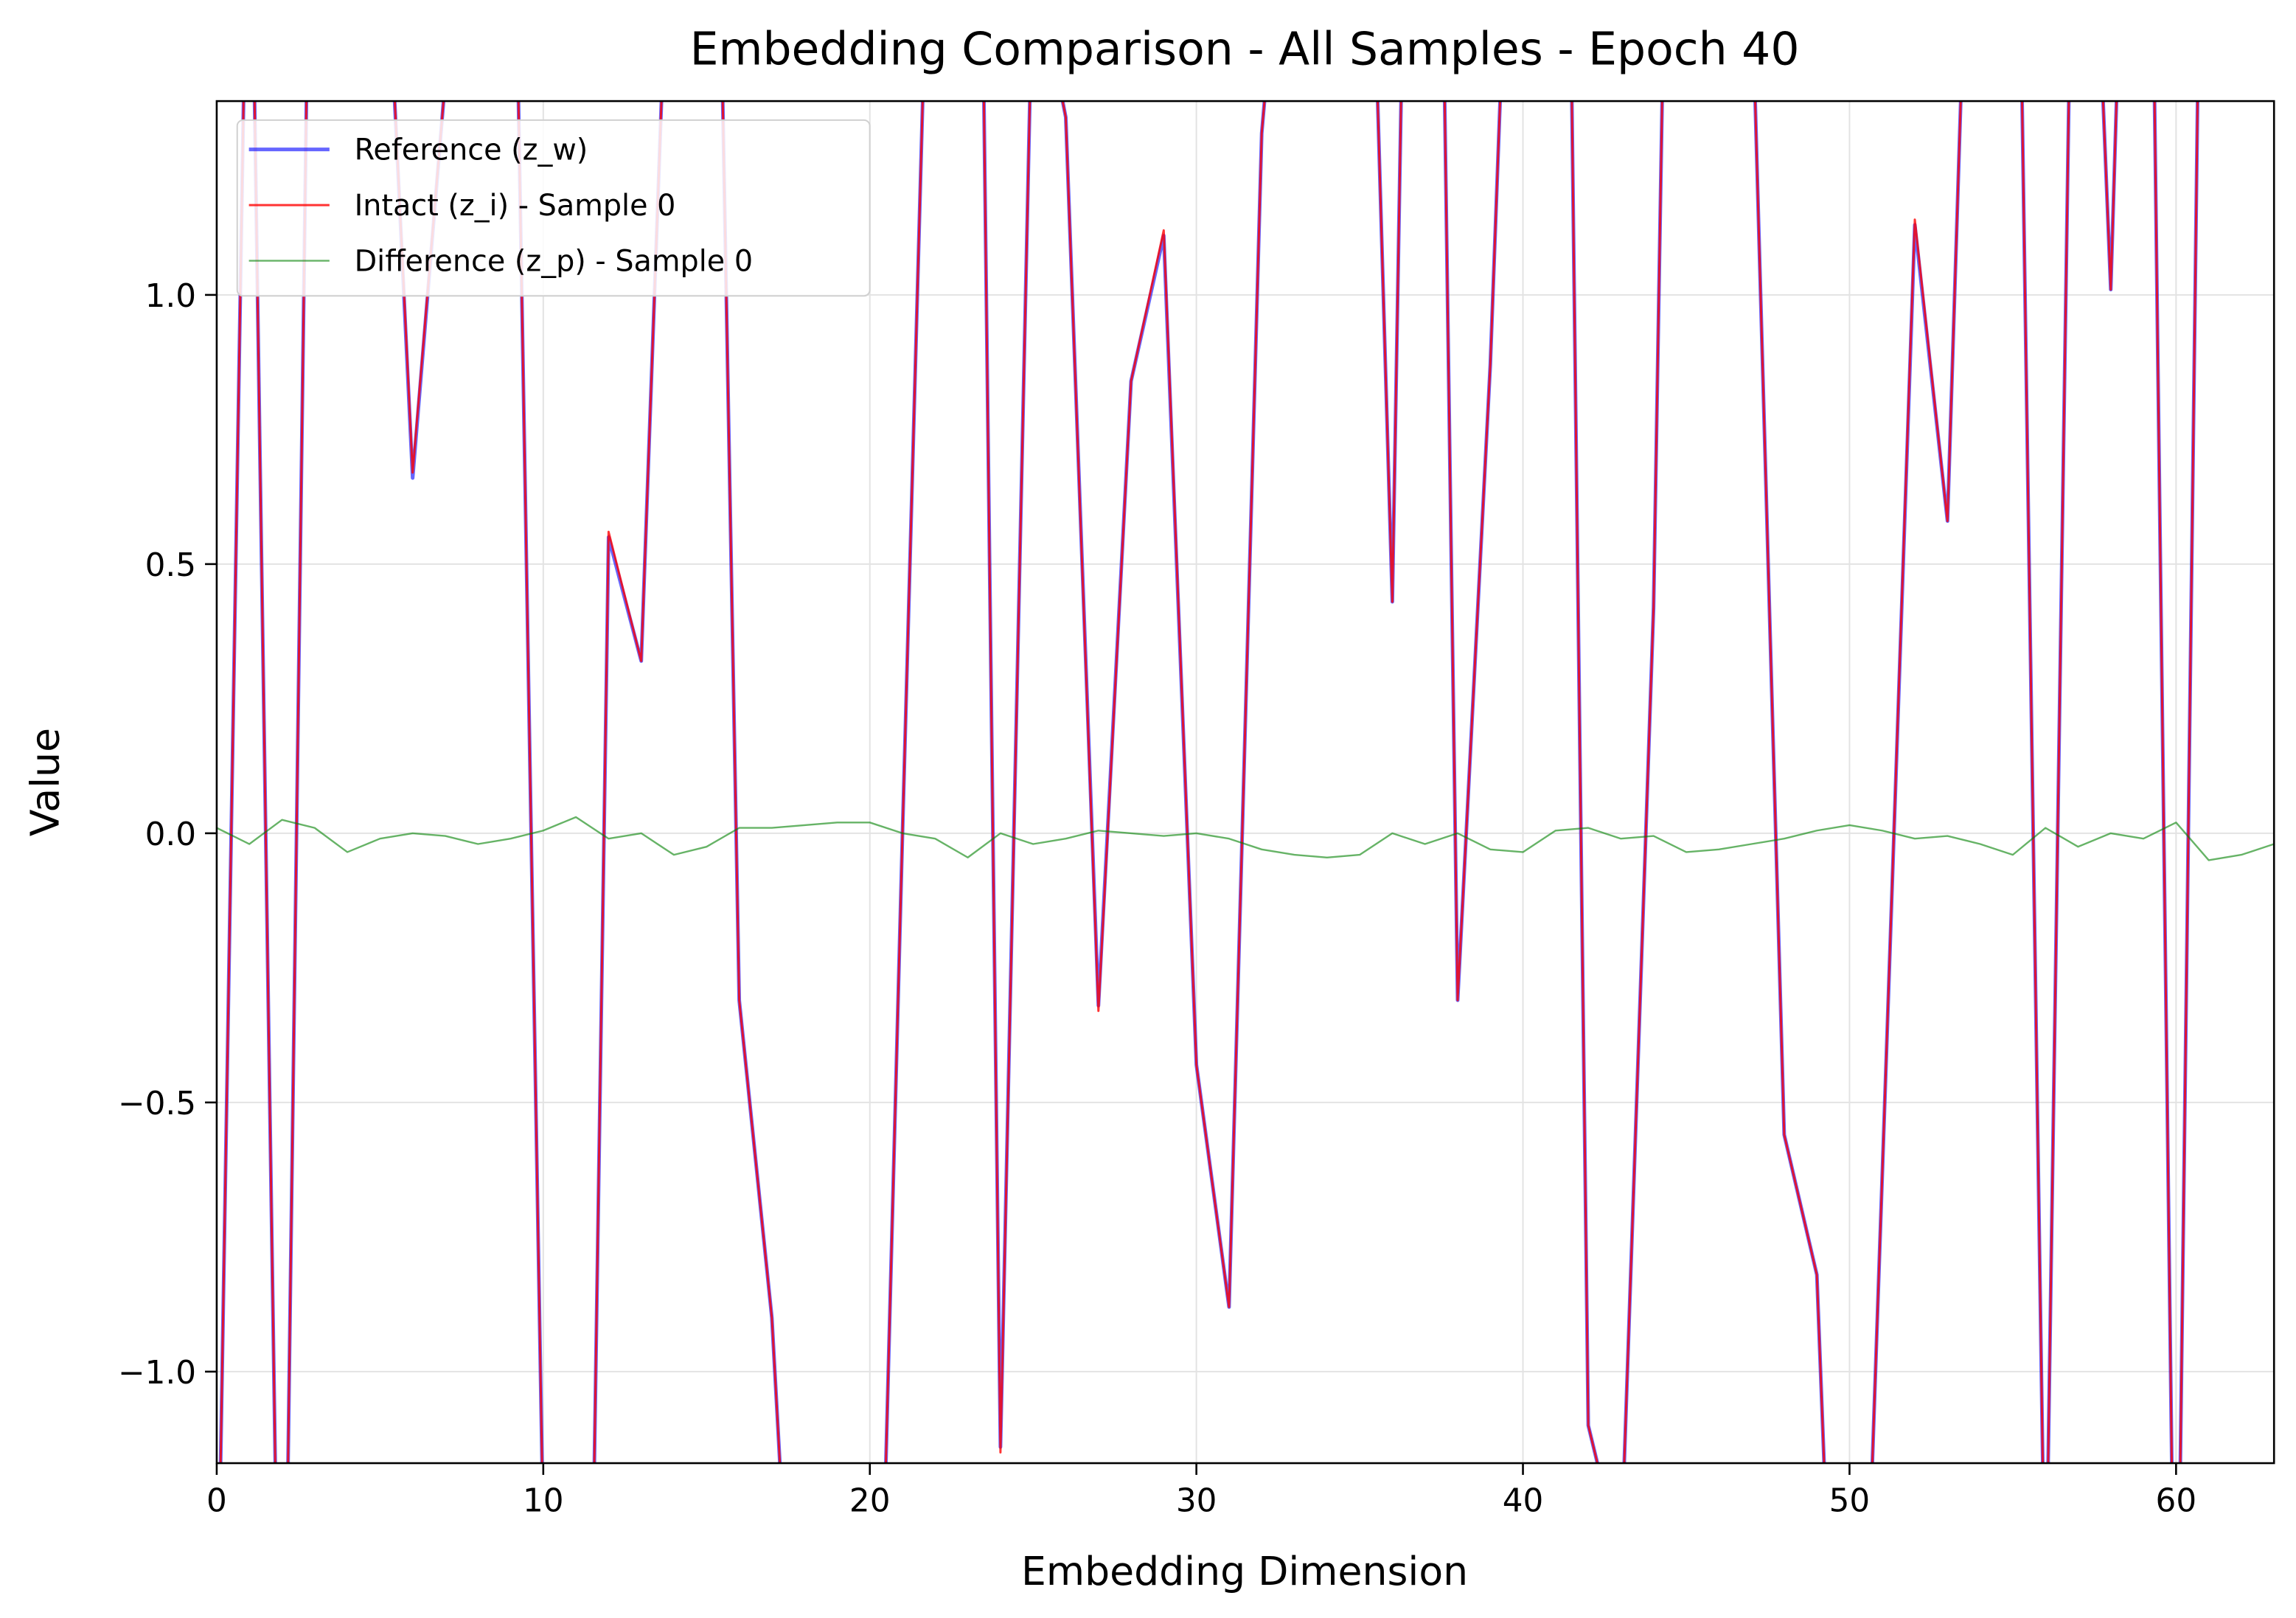 This screenshot has width=2296, height=1618. I want to click on y-tick-label: 0.0, so click(170, 835).